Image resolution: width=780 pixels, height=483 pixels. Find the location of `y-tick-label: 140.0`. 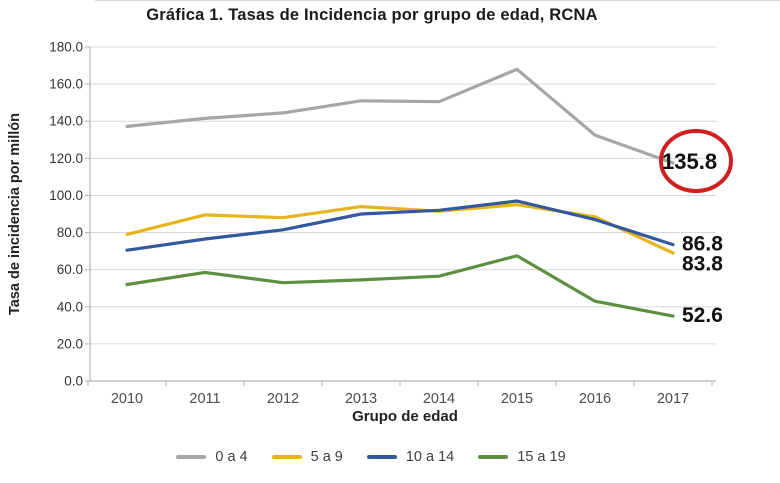

y-tick-label: 140.0 is located at coordinates (66, 121).